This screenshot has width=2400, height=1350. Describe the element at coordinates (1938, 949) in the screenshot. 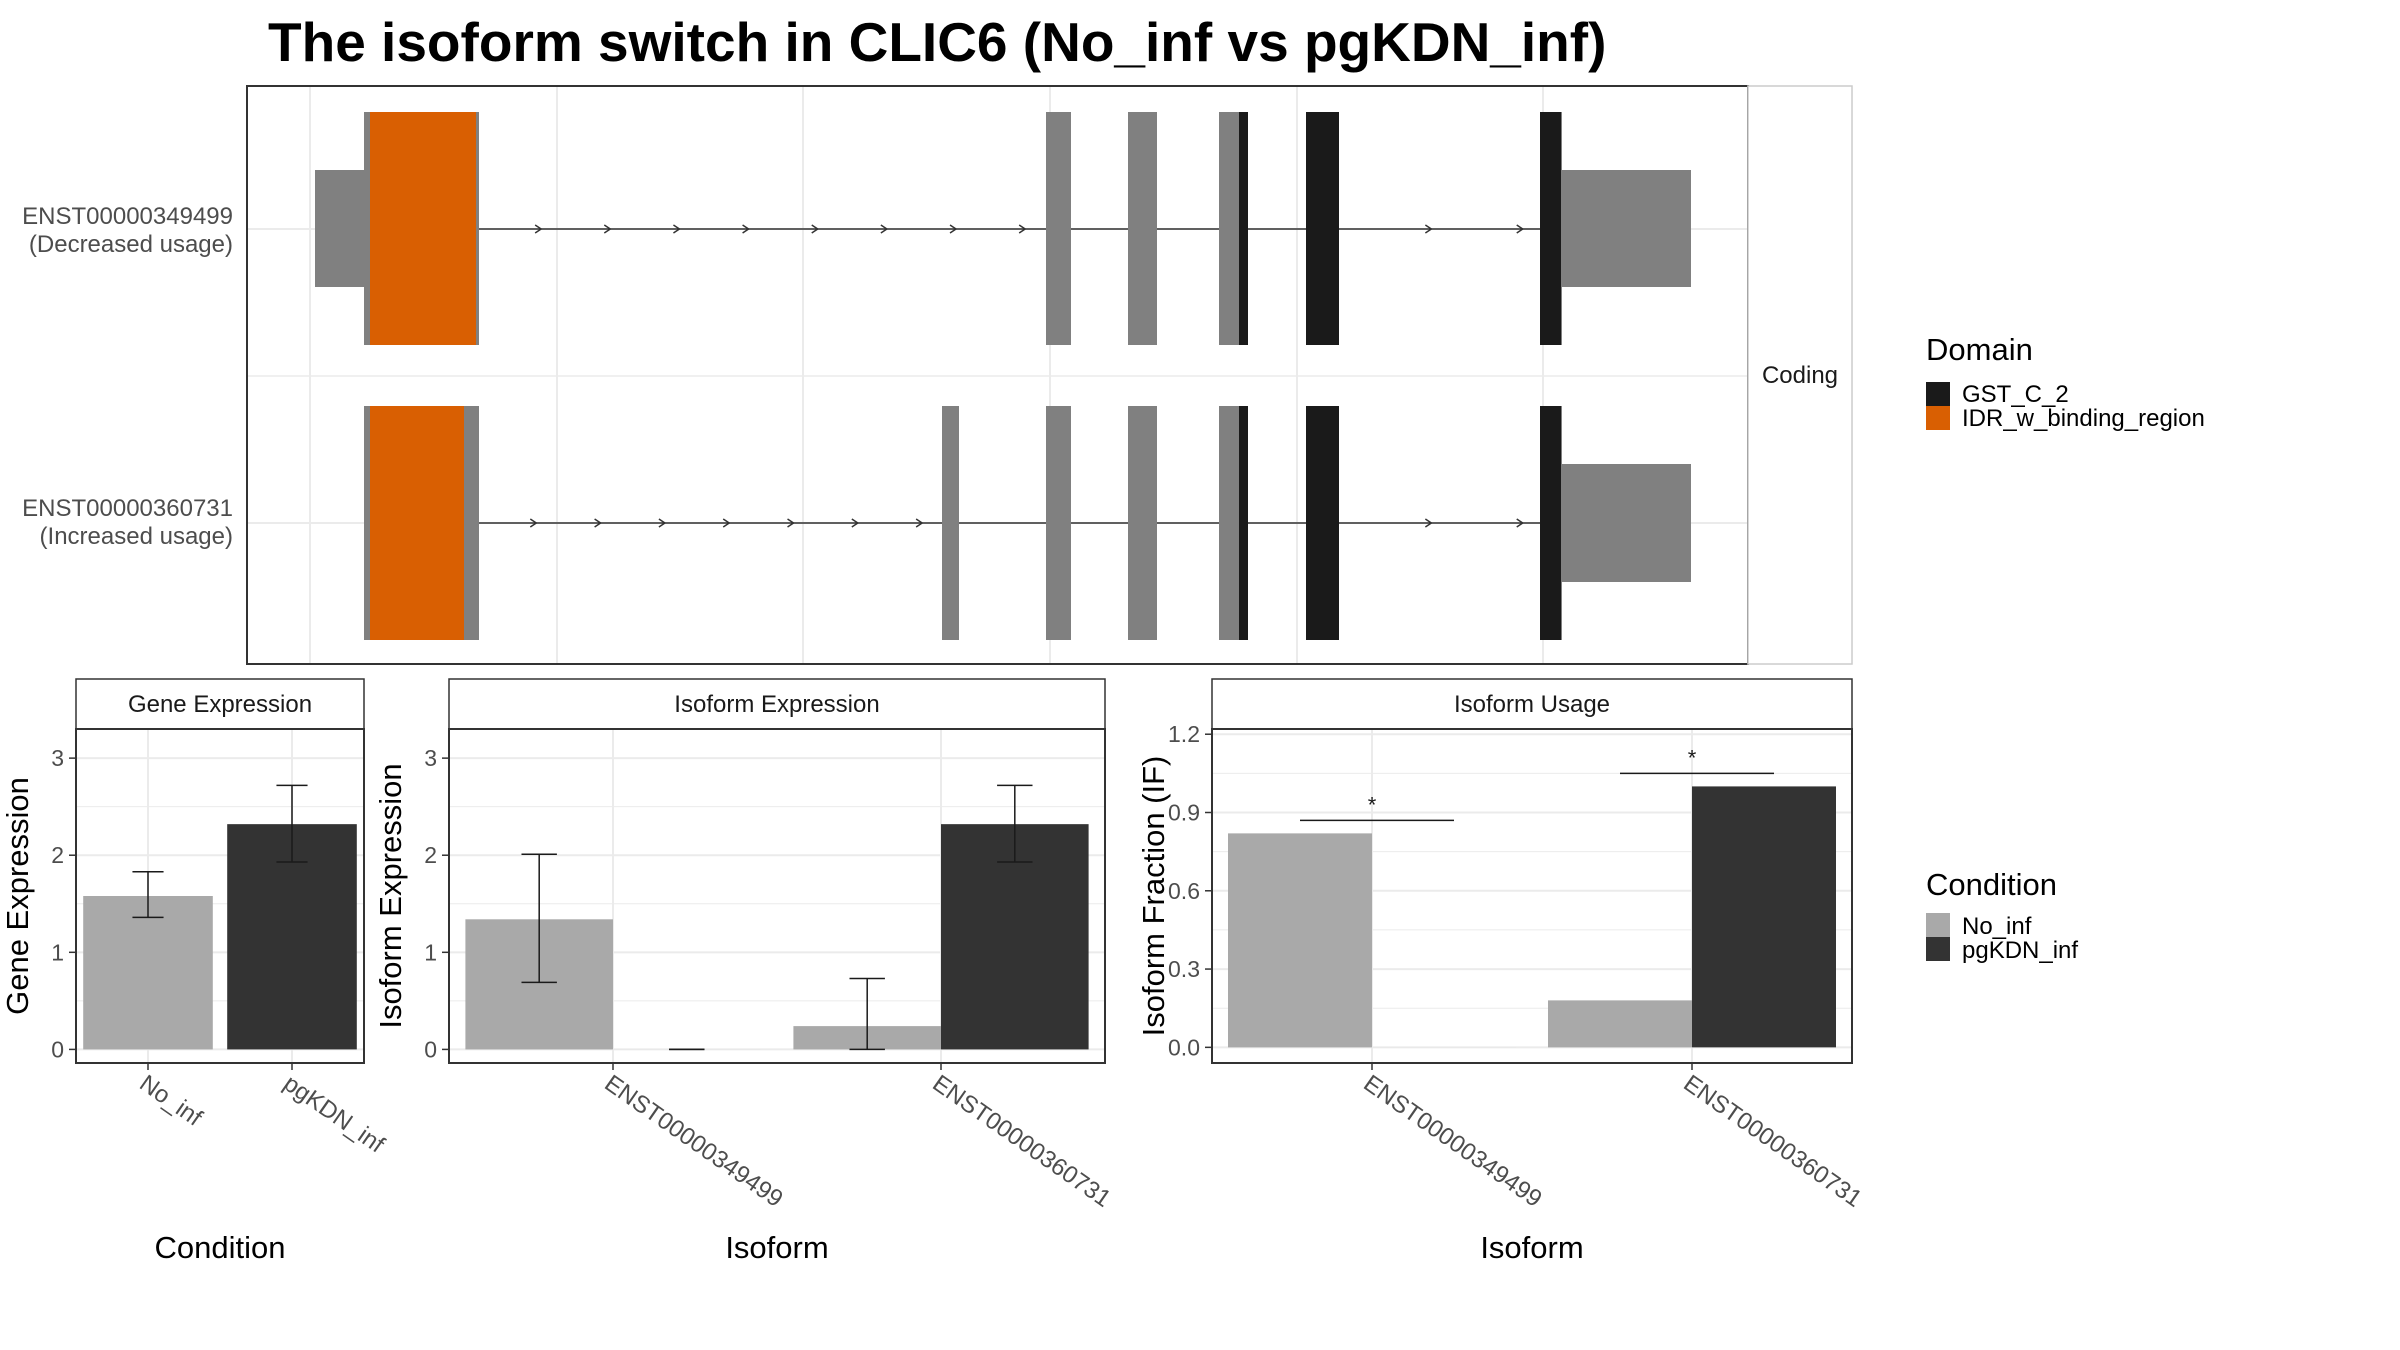

I see `legend-swatch-pgkdn-inf` at that location.